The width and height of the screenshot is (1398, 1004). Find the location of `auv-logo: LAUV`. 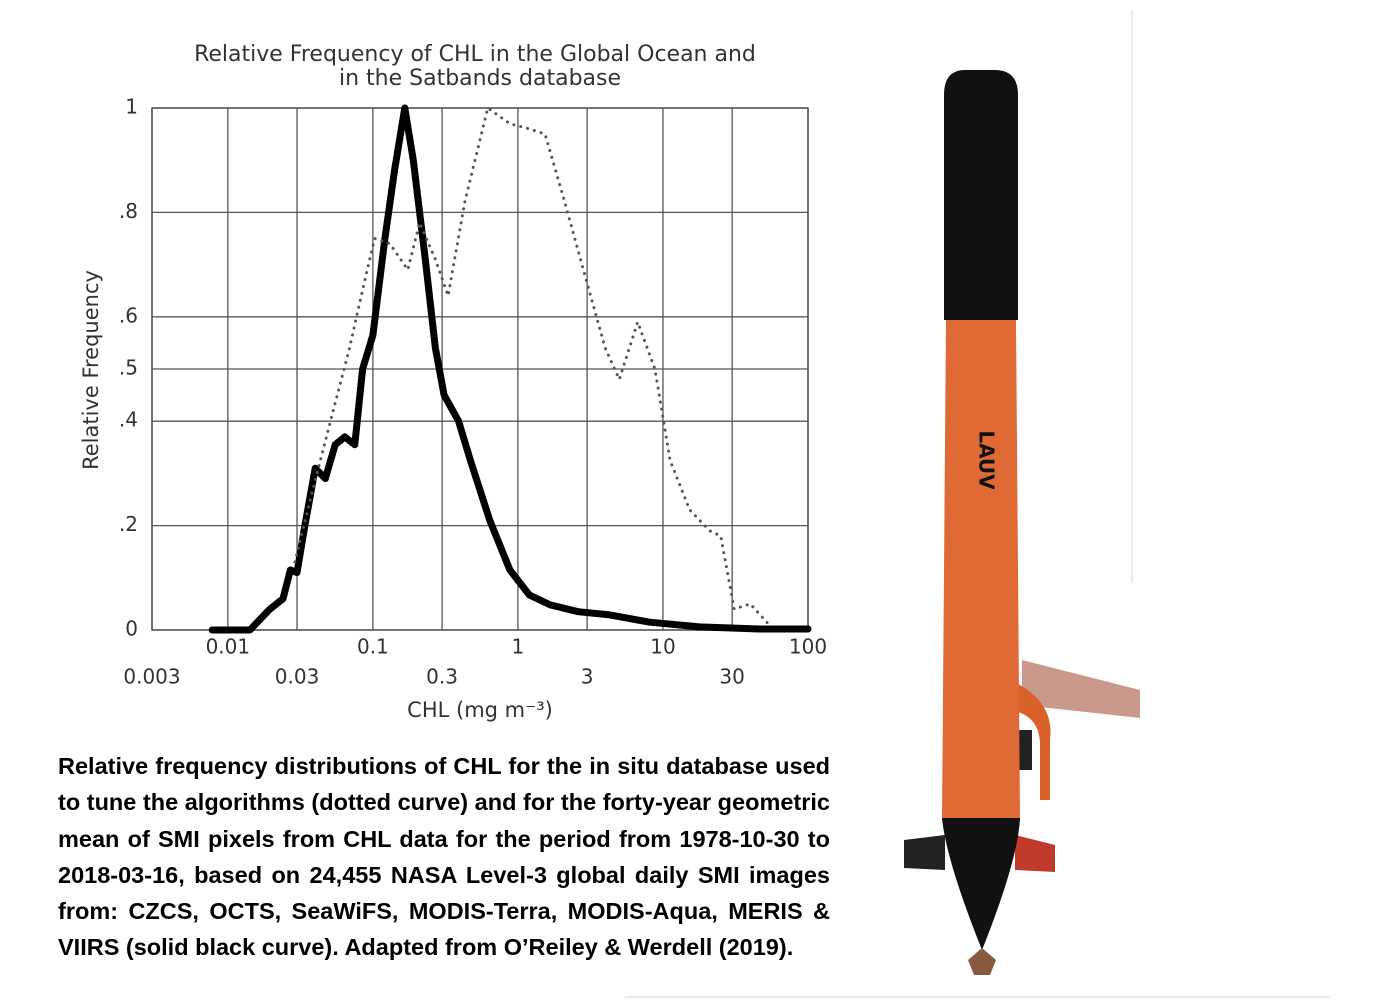

auv-logo: LAUV is located at coordinates (987, 460).